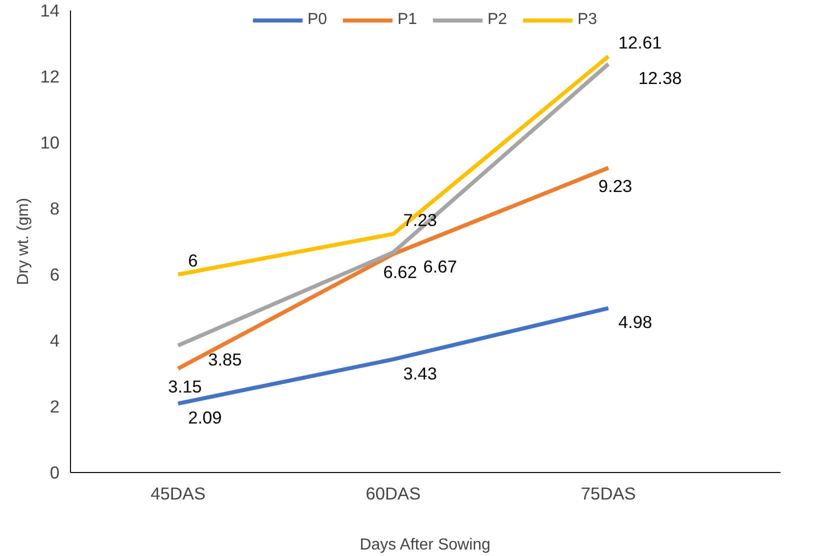 This screenshot has height=556, width=820. Describe the element at coordinates (660, 78) in the screenshot. I see `data-label: 12.38` at that location.